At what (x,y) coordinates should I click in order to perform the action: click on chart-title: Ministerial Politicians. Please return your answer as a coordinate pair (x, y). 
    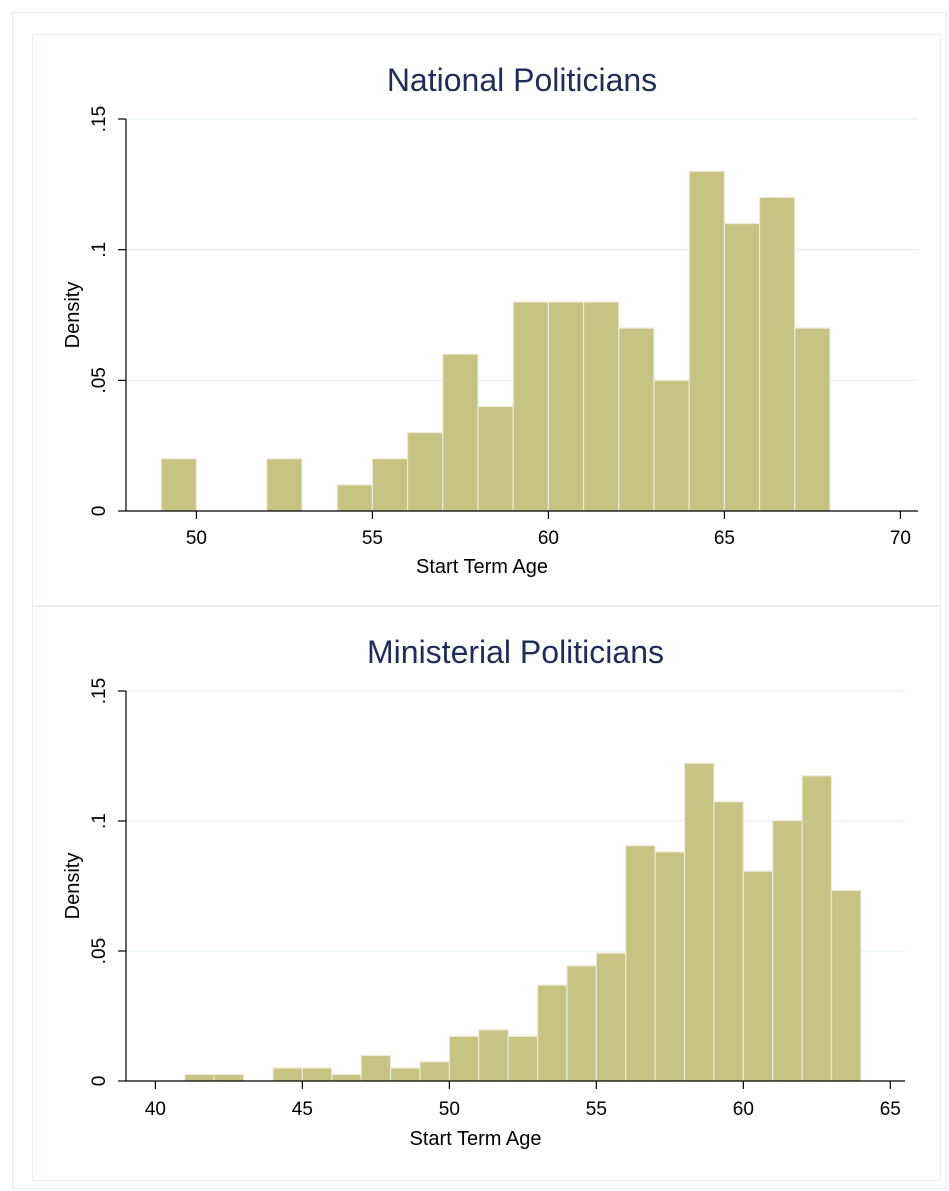
    Looking at the image, I should click on (515, 652).